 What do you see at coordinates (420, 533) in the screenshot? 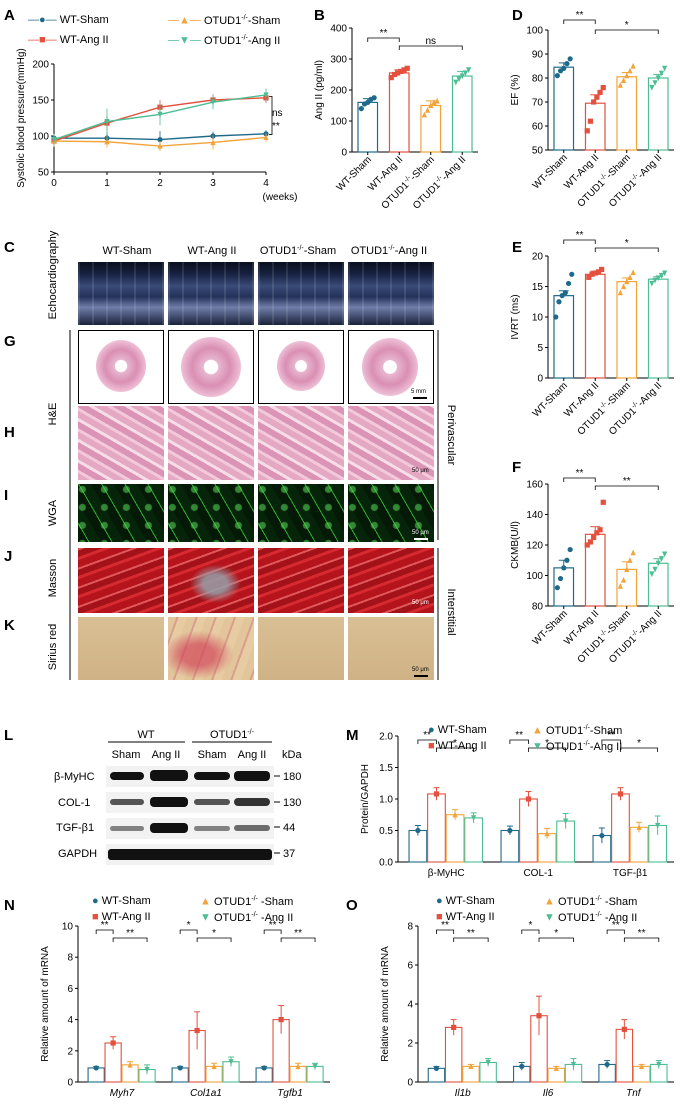
I see `scale-text-50um-i: 50 μm` at bounding box center [420, 533].